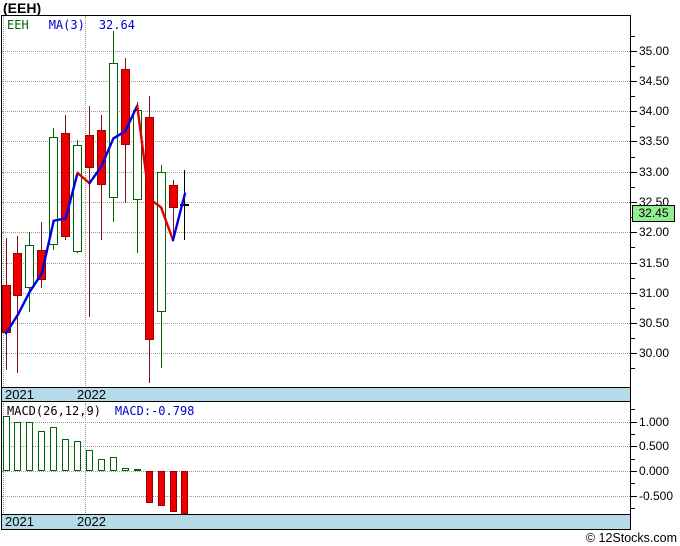 The height and width of the screenshot is (546, 680). What do you see at coordinates (654, 292) in the screenshot?
I see `price-axis-label: 31.00` at bounding box center [654, 292].